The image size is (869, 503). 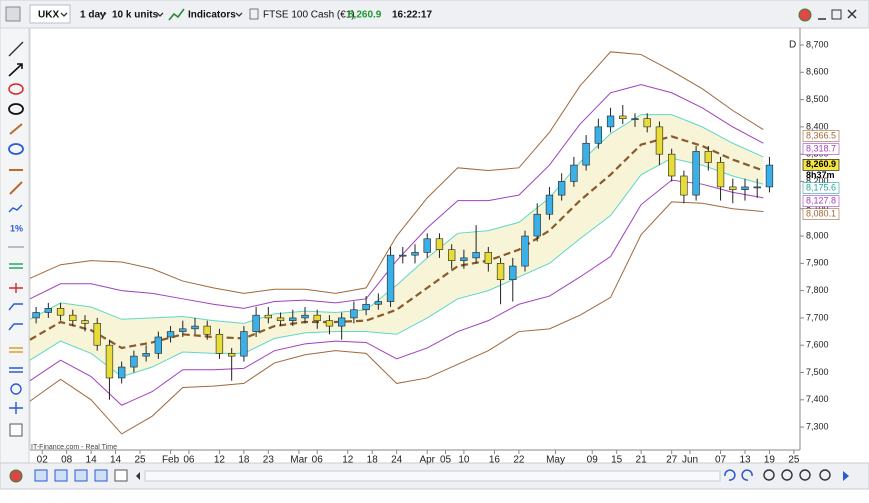 What do you see at coordinates (852, 14) in the screenshot?
I see `close-button` at bounding box center [852, 14].